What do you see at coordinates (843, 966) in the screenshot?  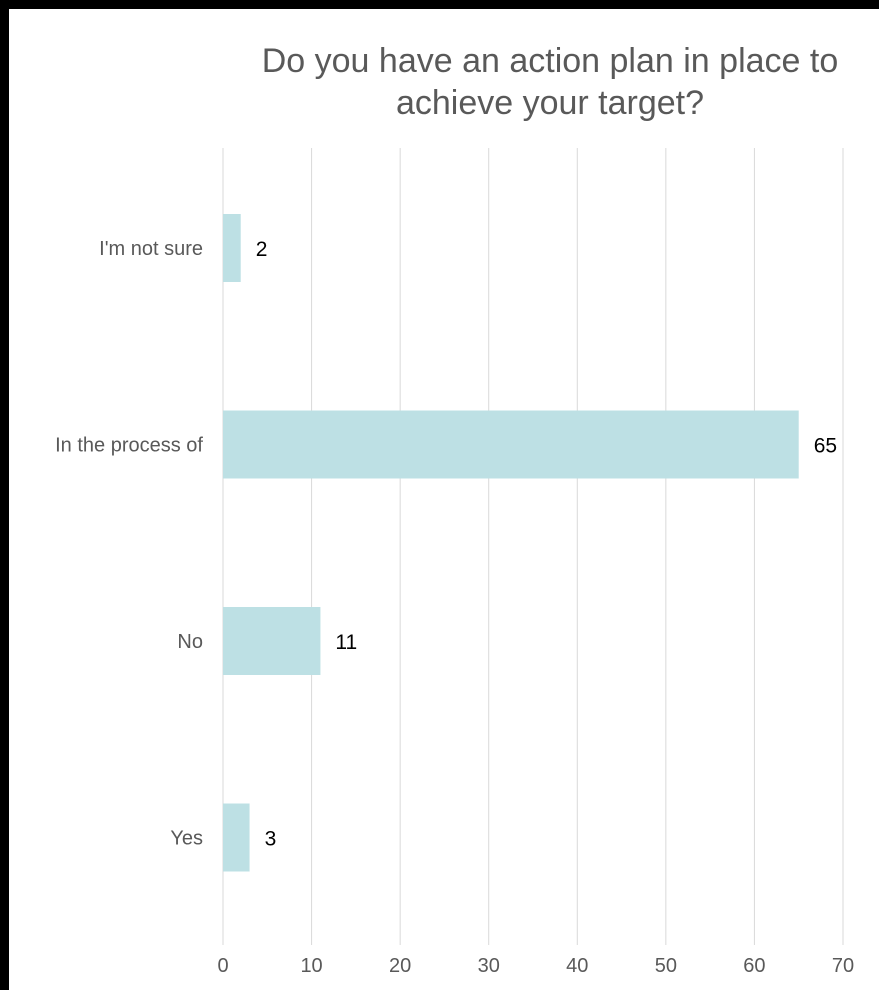 I see `x-tick-label: 70` at bounding box center [843, 966].